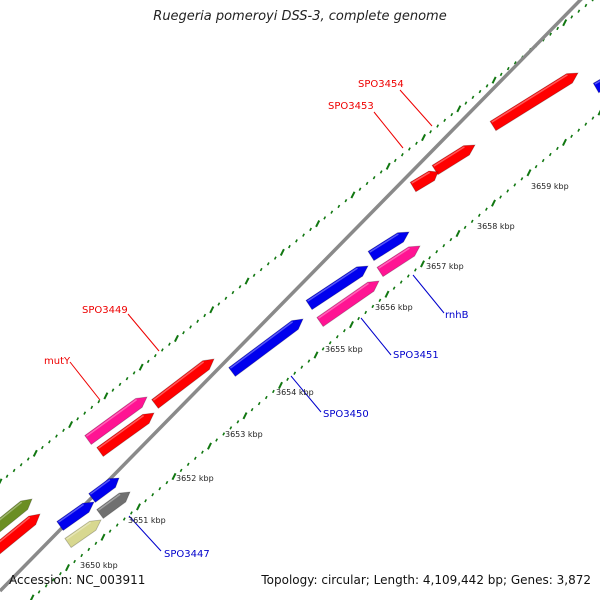  I want to click on gene-label-forward: SPO3454, so click(381, 84).